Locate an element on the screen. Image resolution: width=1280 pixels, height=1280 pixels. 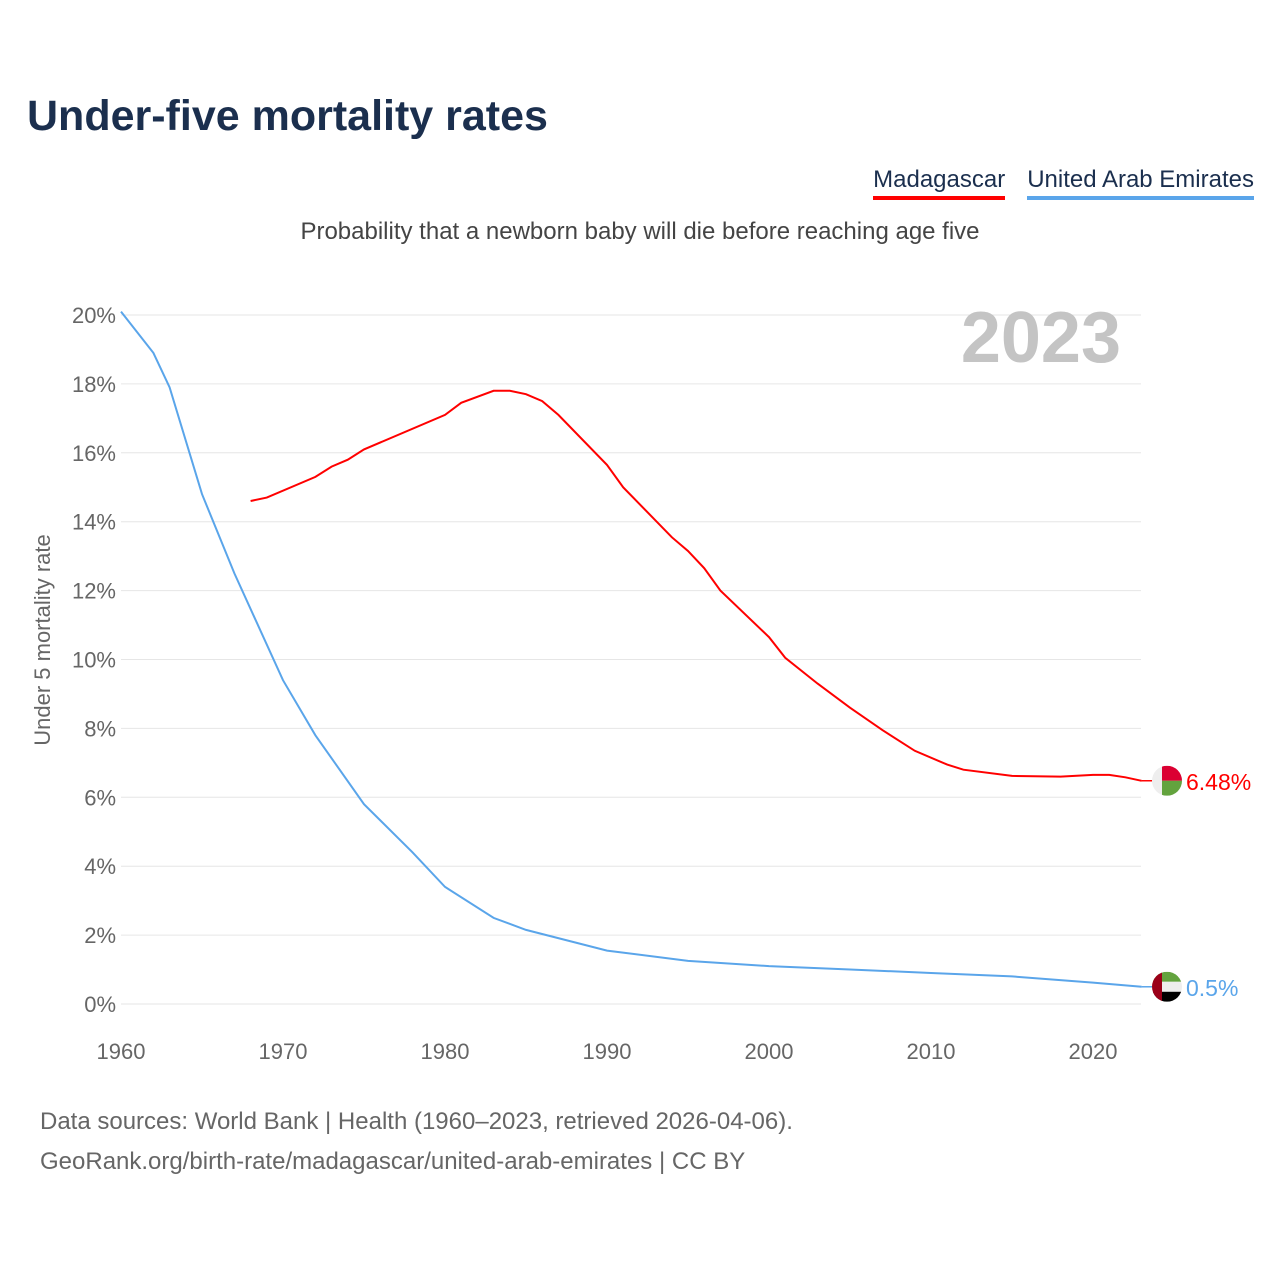
year-label: 2023 is located at coordinates (1041, 338).